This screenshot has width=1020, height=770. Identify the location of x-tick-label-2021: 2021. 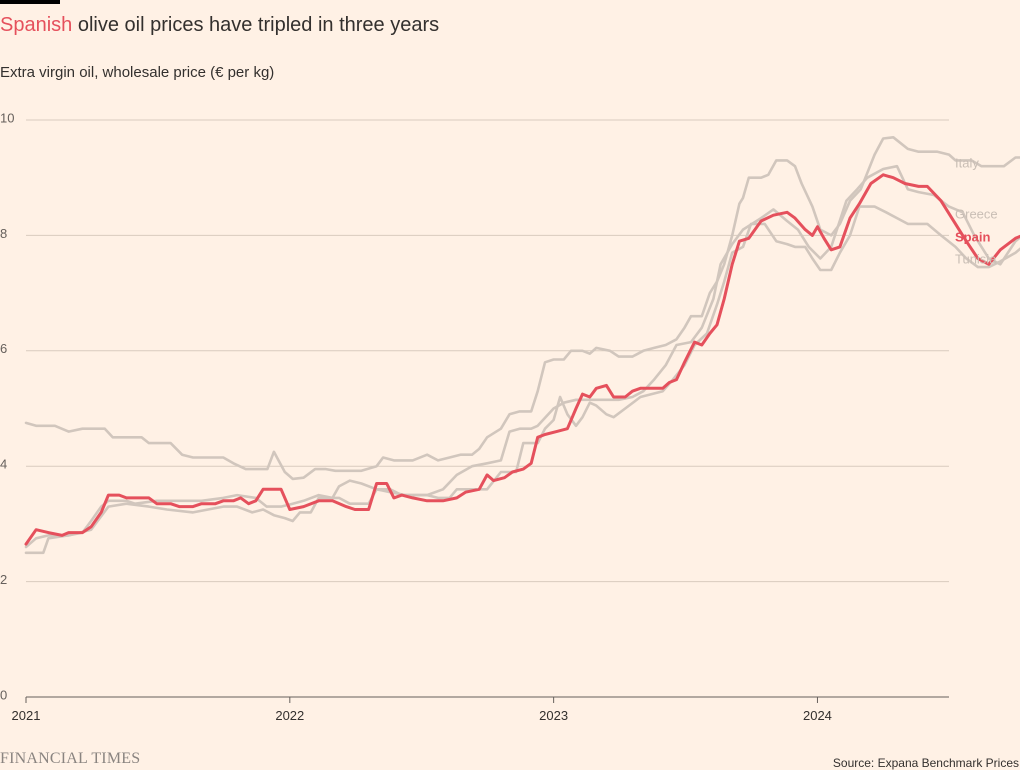
(26, 715).